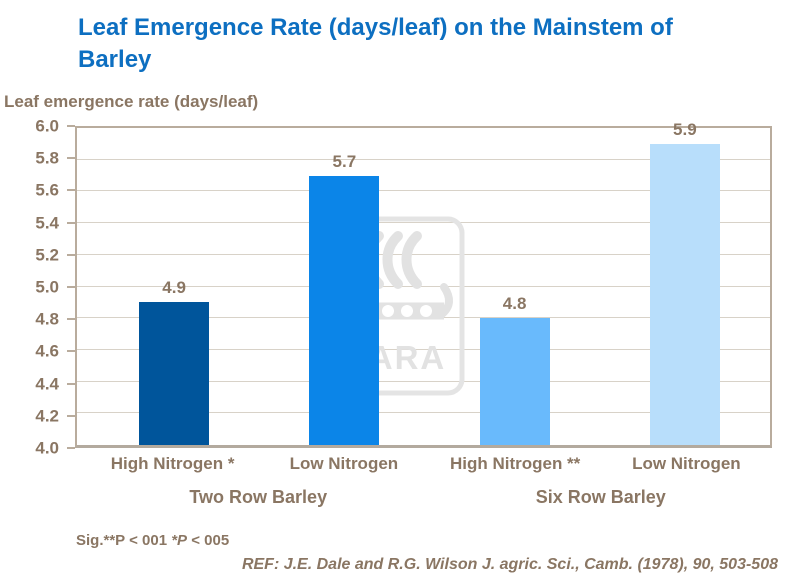  I want to click on y-tick-label: 5.0, so click(47, 287).